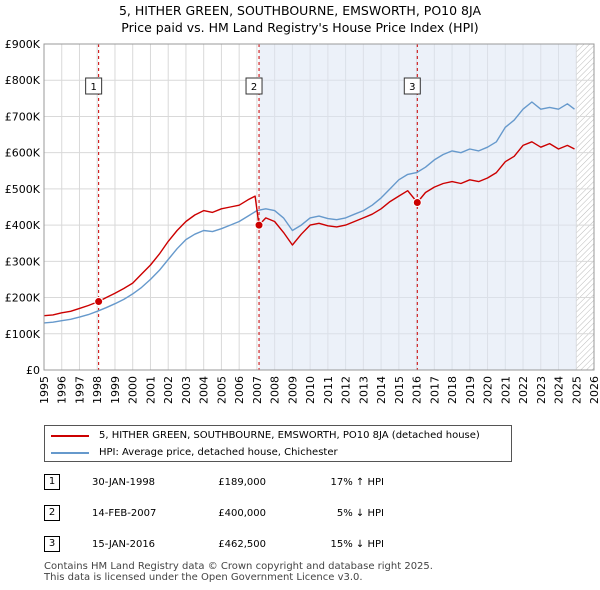 Image resolution: width=600 pixels, height=590 pixels. Describe the element at coordinates (133, 390) in the screenshot. I see `x-tick-label: 2000` at that location.